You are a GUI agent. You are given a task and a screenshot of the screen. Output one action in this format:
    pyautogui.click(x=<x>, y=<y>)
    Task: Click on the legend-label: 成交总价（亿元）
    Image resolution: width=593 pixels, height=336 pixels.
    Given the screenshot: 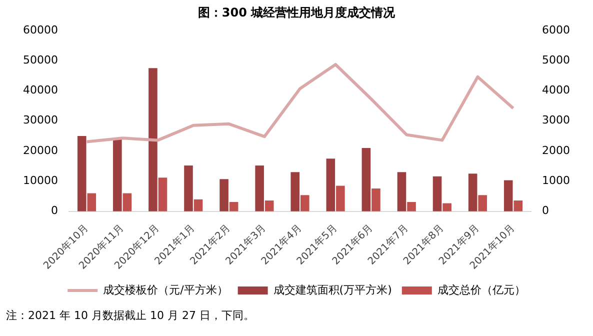 What is the action you would take?
    pyautogui.click(x=481, y=289)
    